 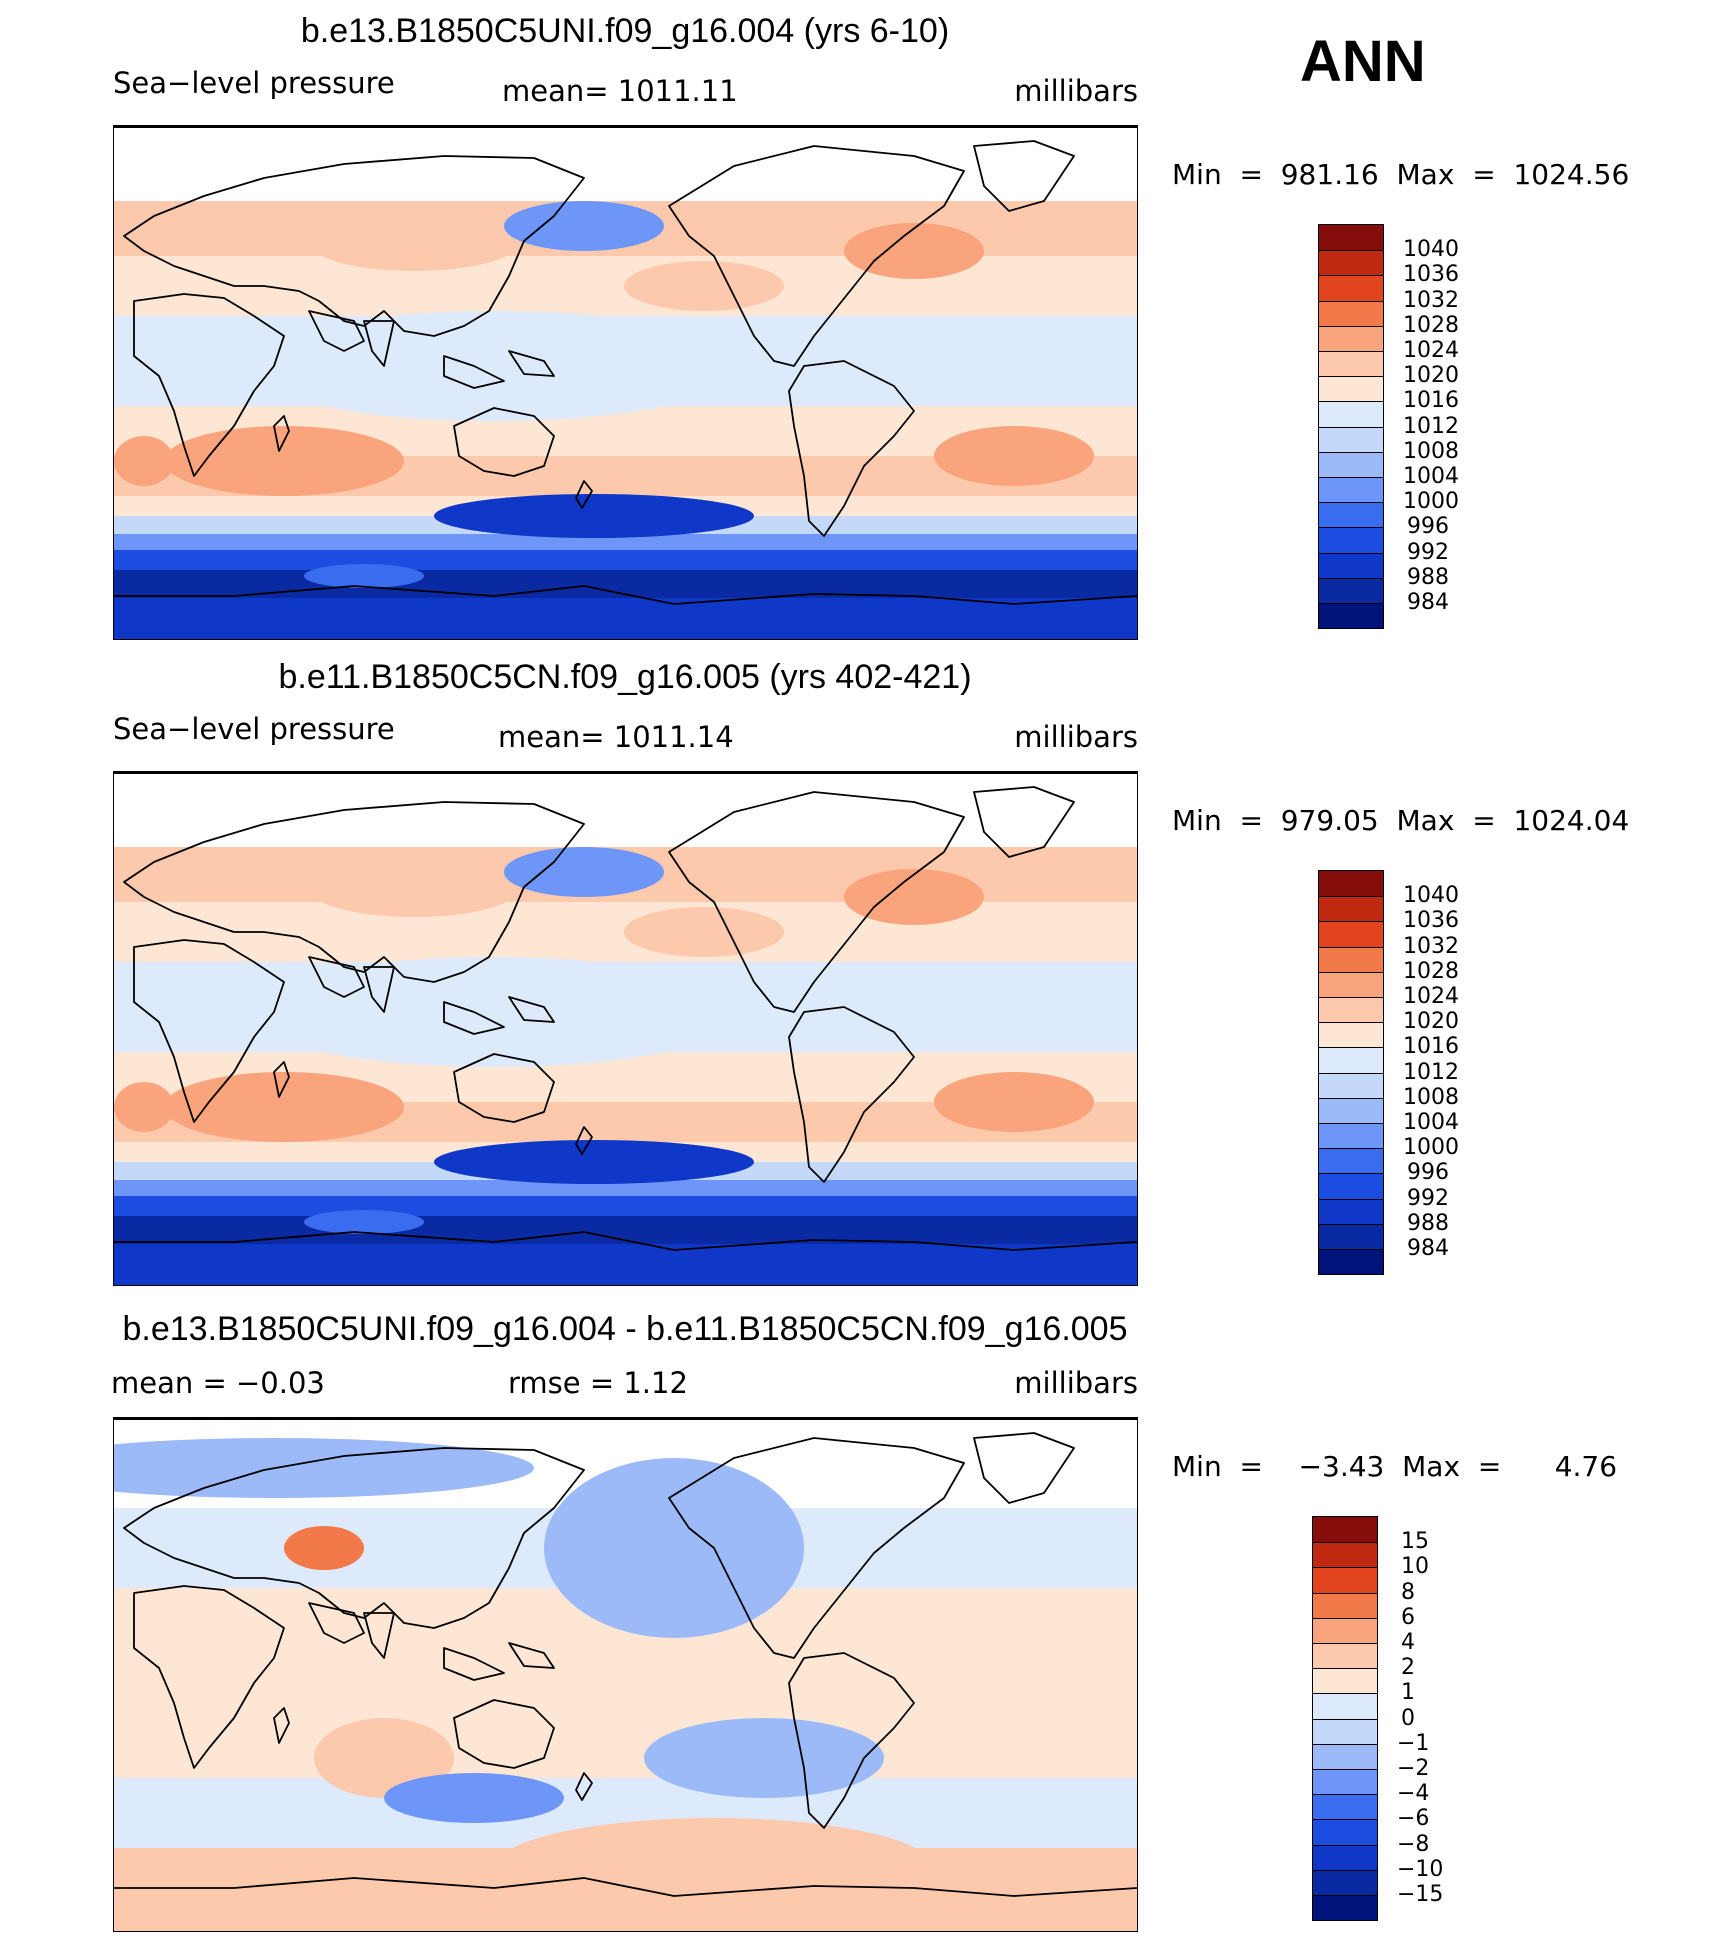 I want to click on panel-2-units-label: millibars, so click(x=1076, y=737).